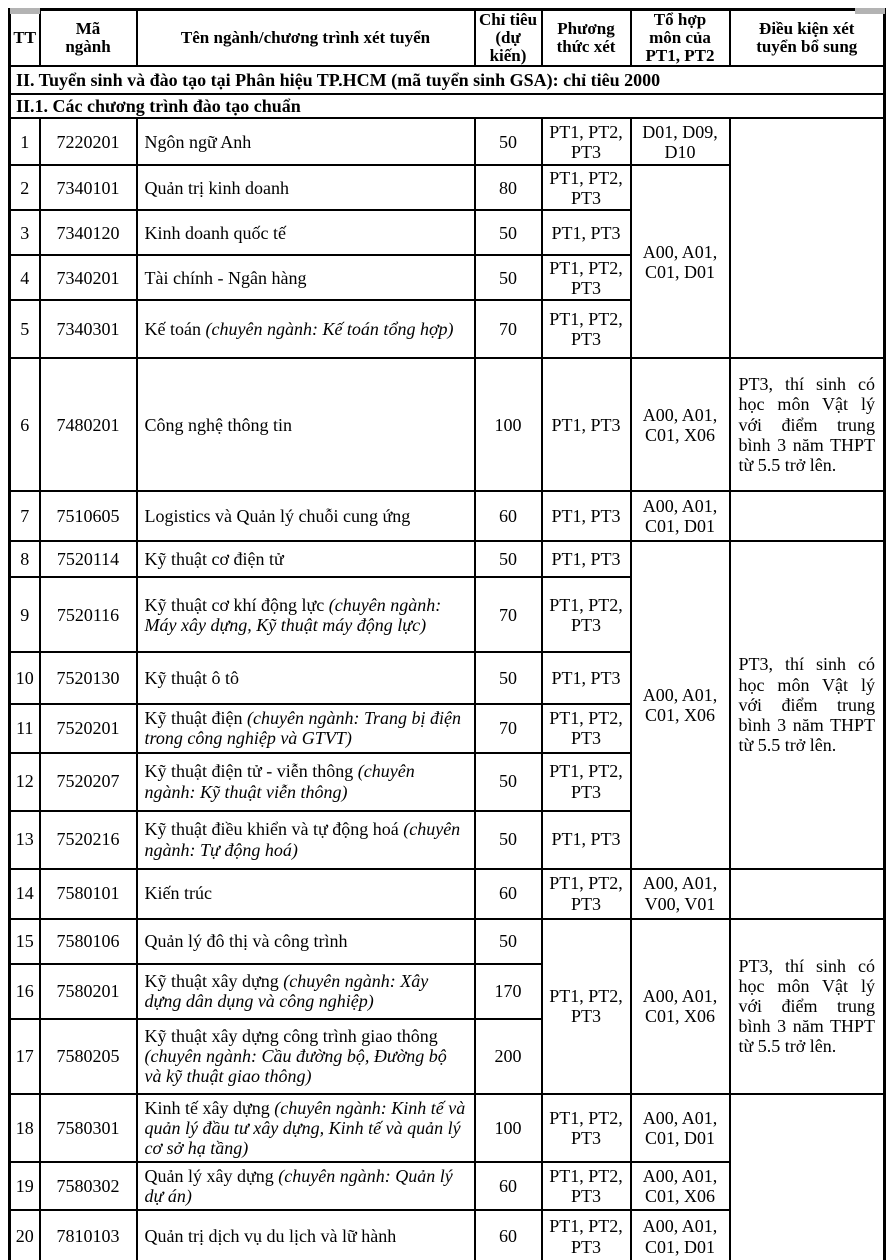 The image size is (890, 1260). I want to click on major-name-cell: Quản lý đô thị và công trình, so click(305, 941).